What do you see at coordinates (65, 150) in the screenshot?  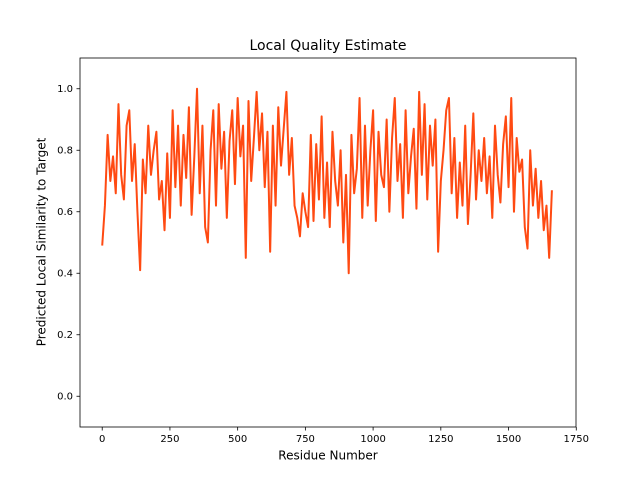 I see `y-tick-label: 0.8` at bounding box center [65, 150].